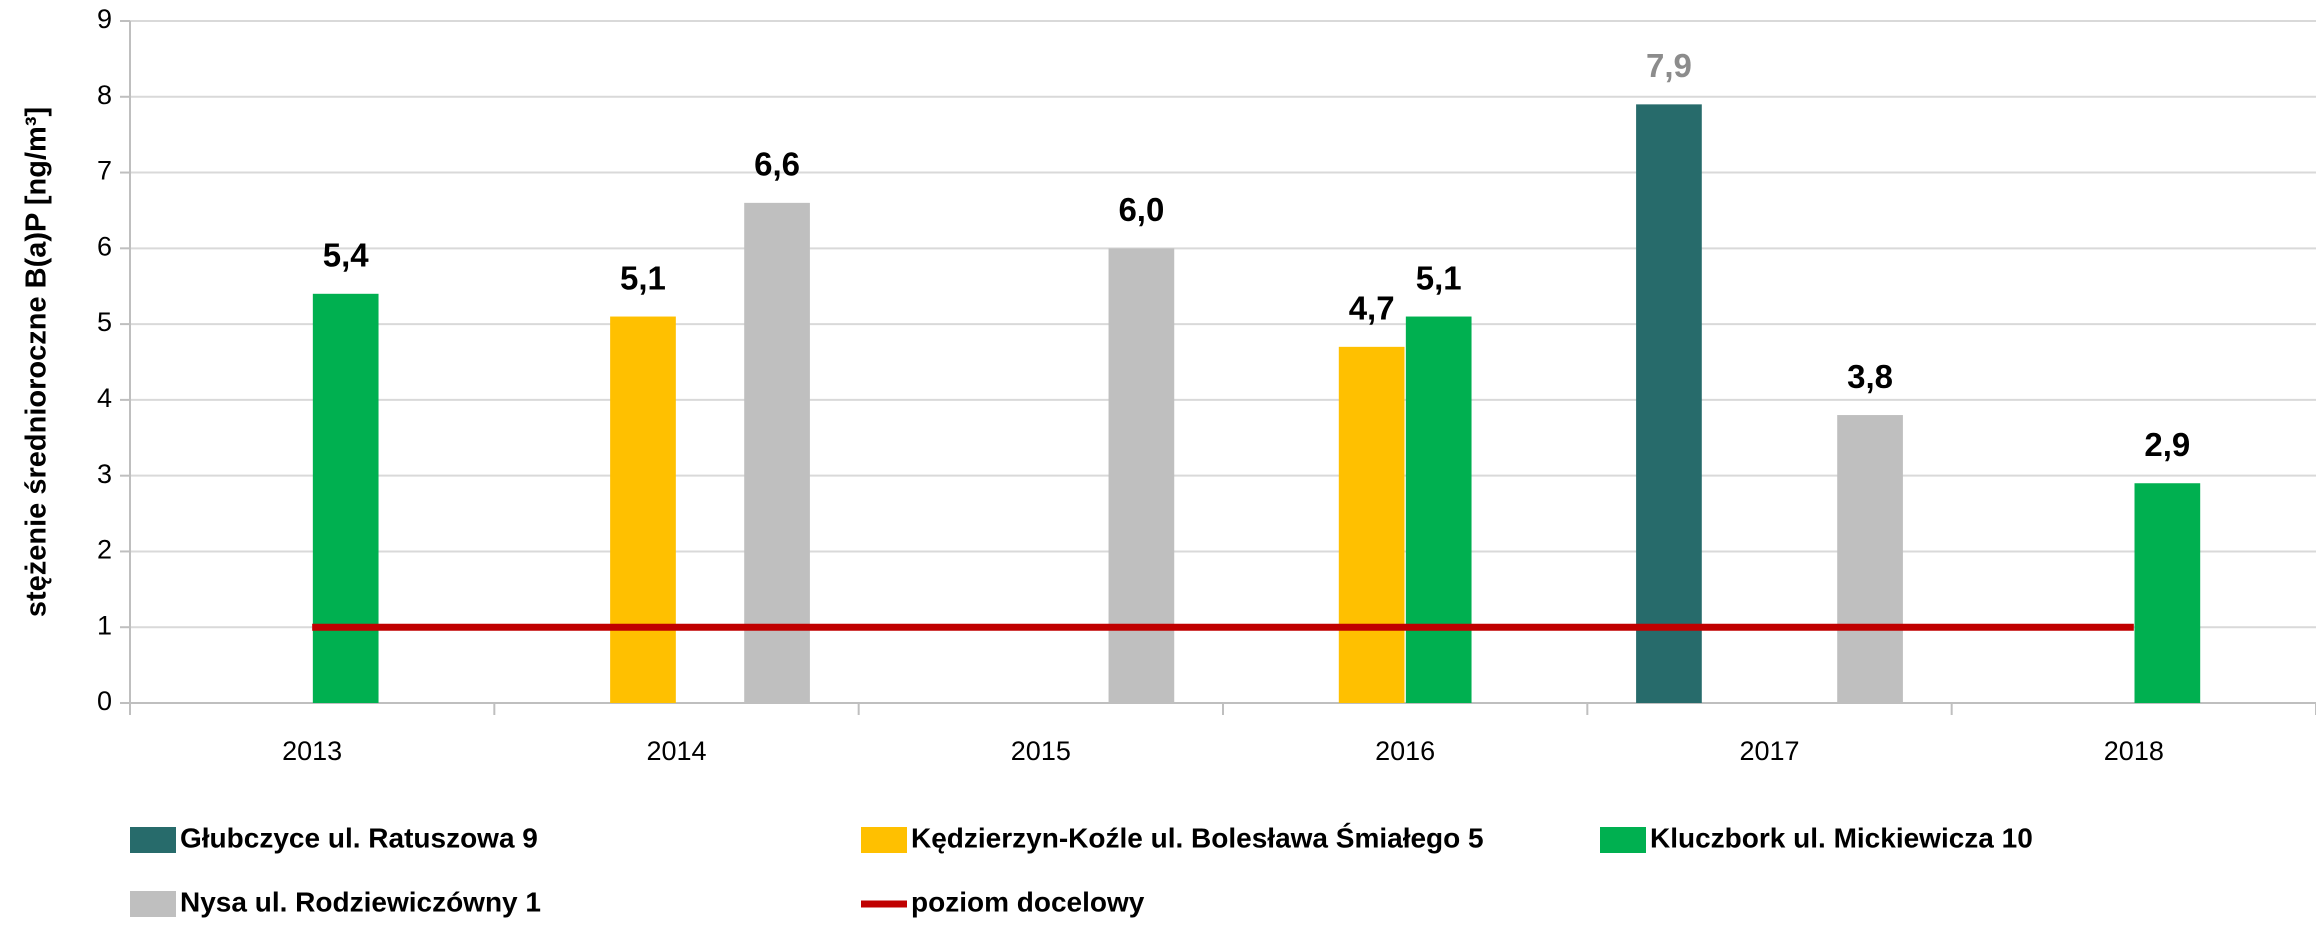  Describe the element at coordinates (1870, 376) in the screenshot. I see `data-label: 3,8` at that location.